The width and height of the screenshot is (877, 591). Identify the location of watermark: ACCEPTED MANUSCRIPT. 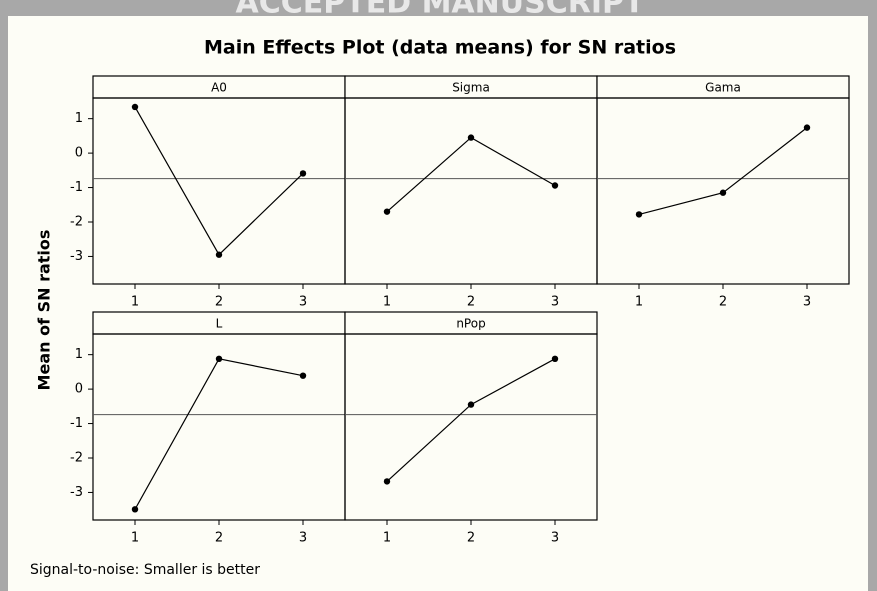
(440, 10).